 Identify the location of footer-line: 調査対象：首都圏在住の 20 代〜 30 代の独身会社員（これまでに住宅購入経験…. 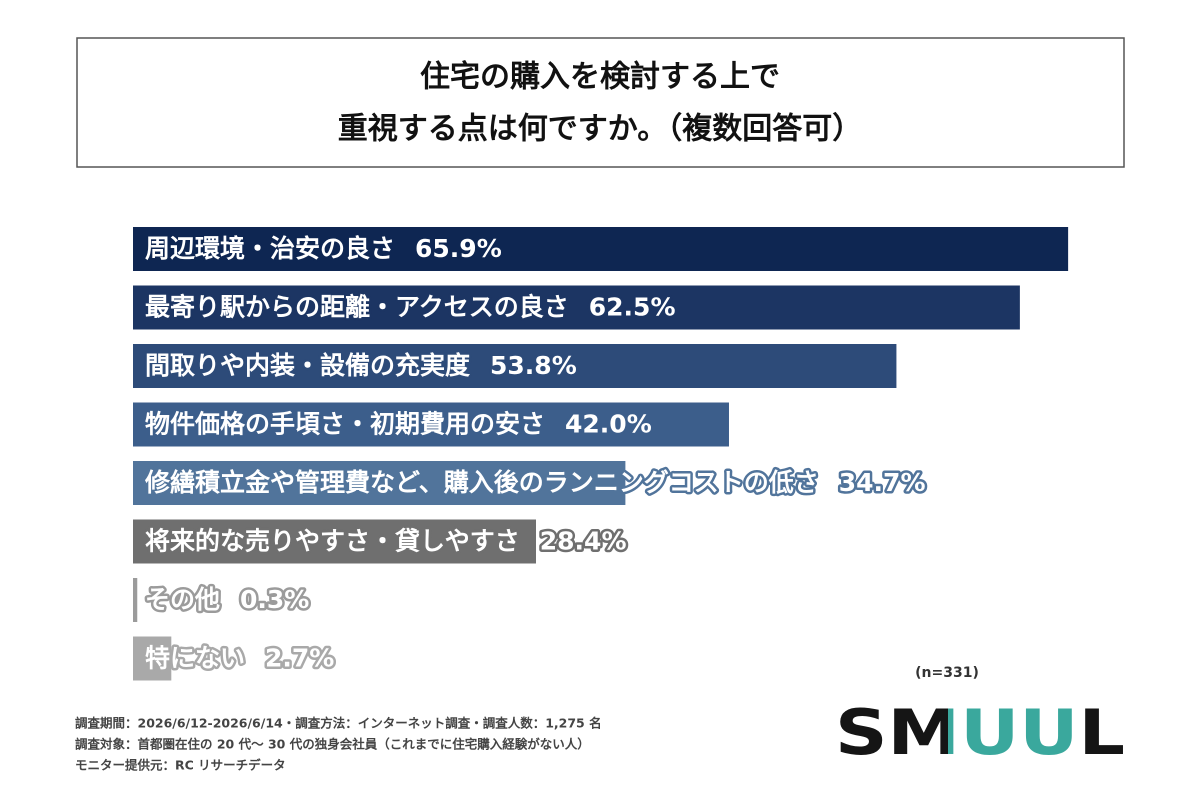
(332, 744).